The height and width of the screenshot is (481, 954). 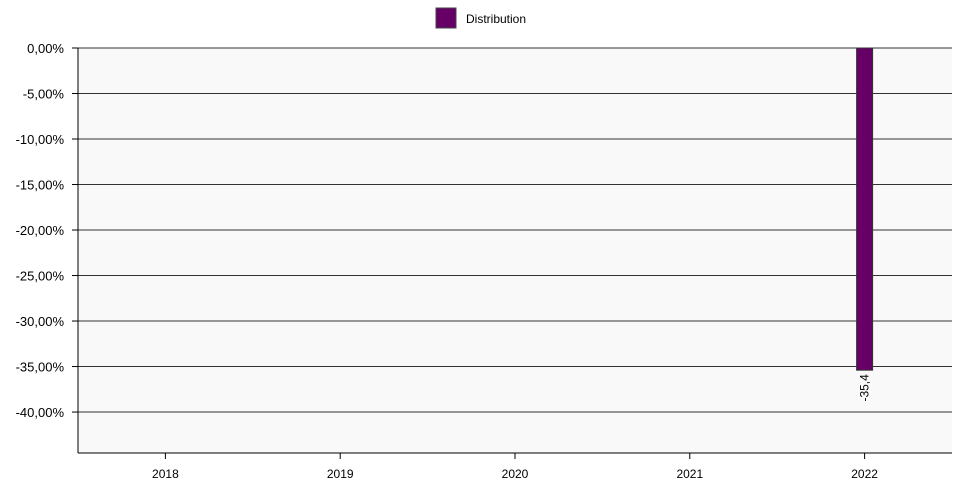 What do you see at coordinates (496, 19) in the screenshot?
I see `legend-label-distribution: Distribution` at bounding box center [496, 19].